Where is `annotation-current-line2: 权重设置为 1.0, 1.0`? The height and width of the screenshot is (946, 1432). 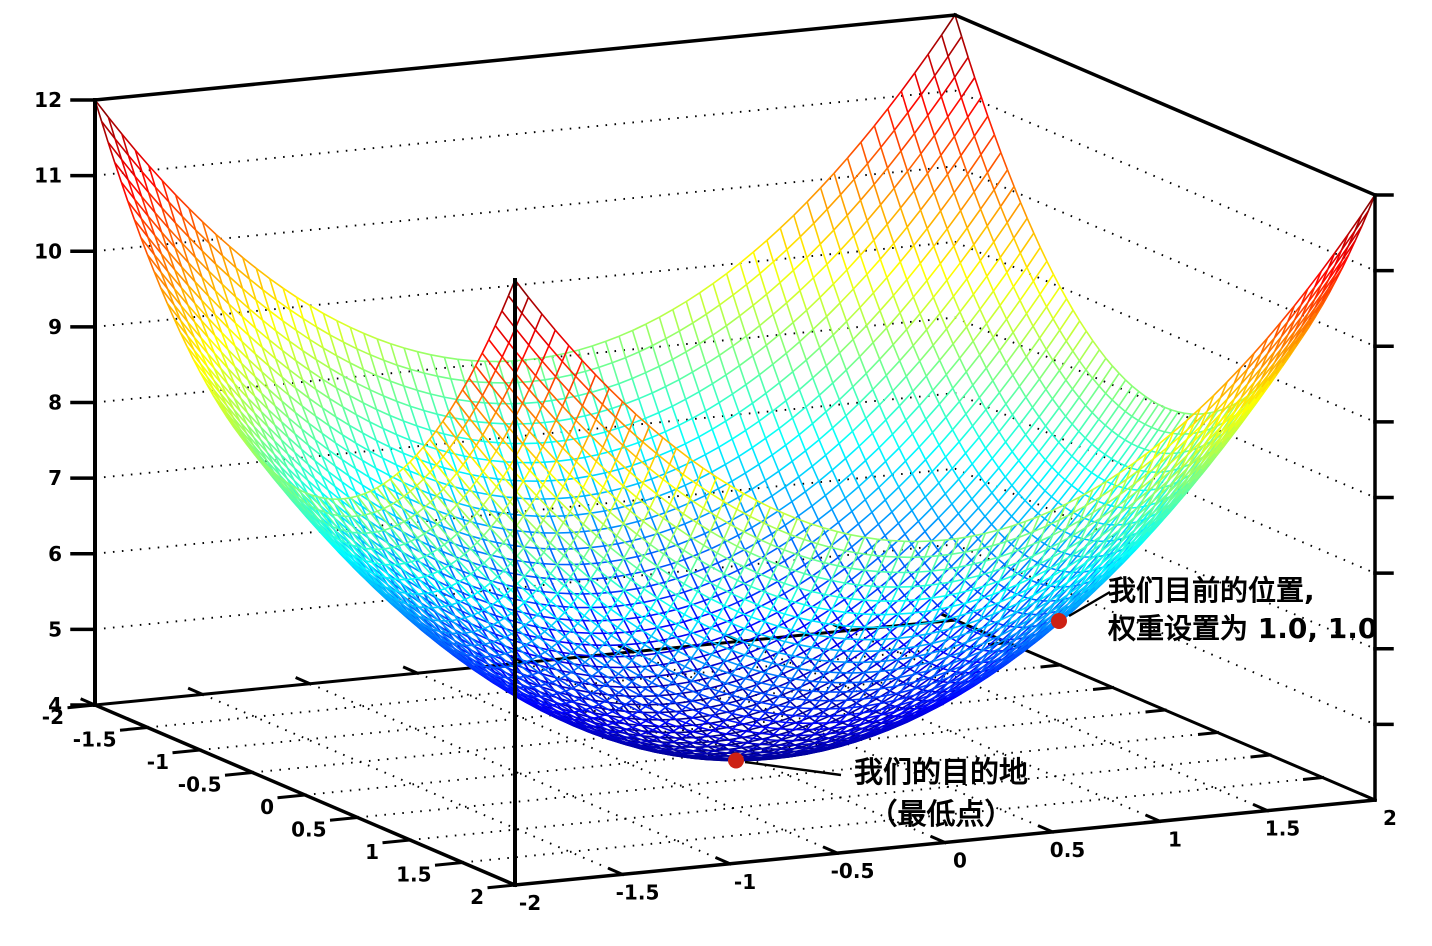
annotation-current-line2: 权重设置为 1.0, 1.0 is located at coordinates (1243, 628).